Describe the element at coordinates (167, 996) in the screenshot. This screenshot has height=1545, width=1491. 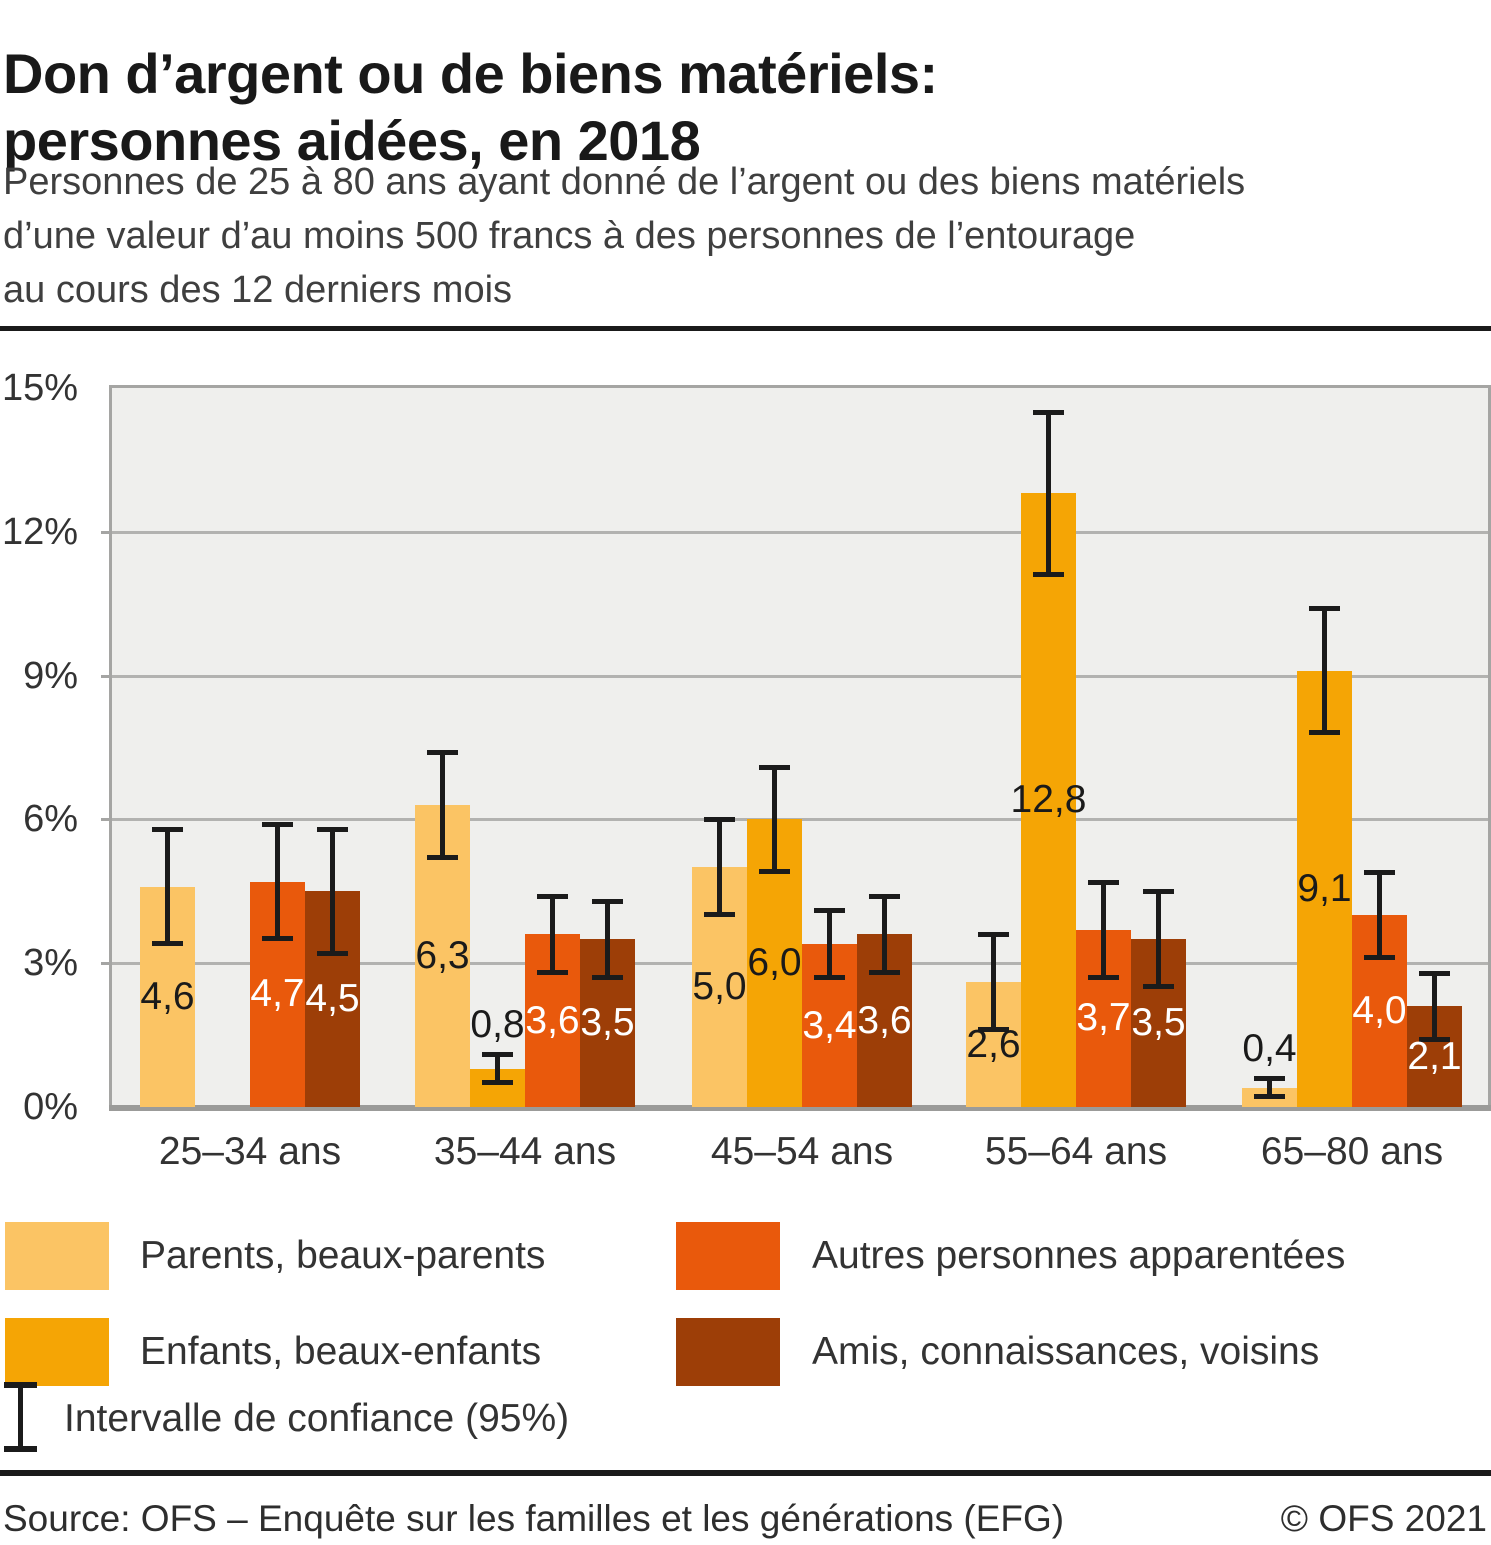
I see `bar-value-label: 4,6` at that location.